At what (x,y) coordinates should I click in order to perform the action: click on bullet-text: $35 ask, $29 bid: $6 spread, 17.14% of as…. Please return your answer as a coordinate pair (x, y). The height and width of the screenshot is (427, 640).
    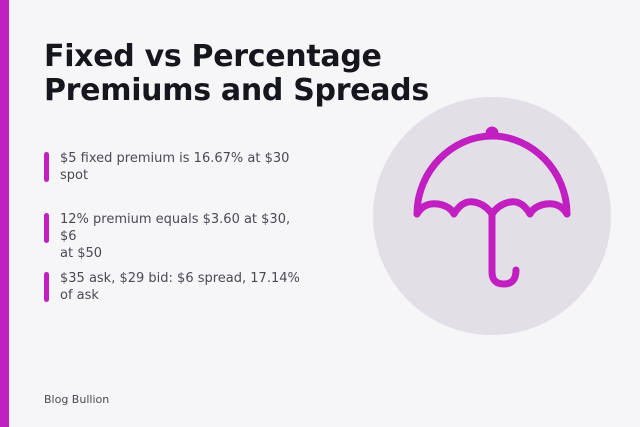
    Looking at the image, I should click on (182, 287).